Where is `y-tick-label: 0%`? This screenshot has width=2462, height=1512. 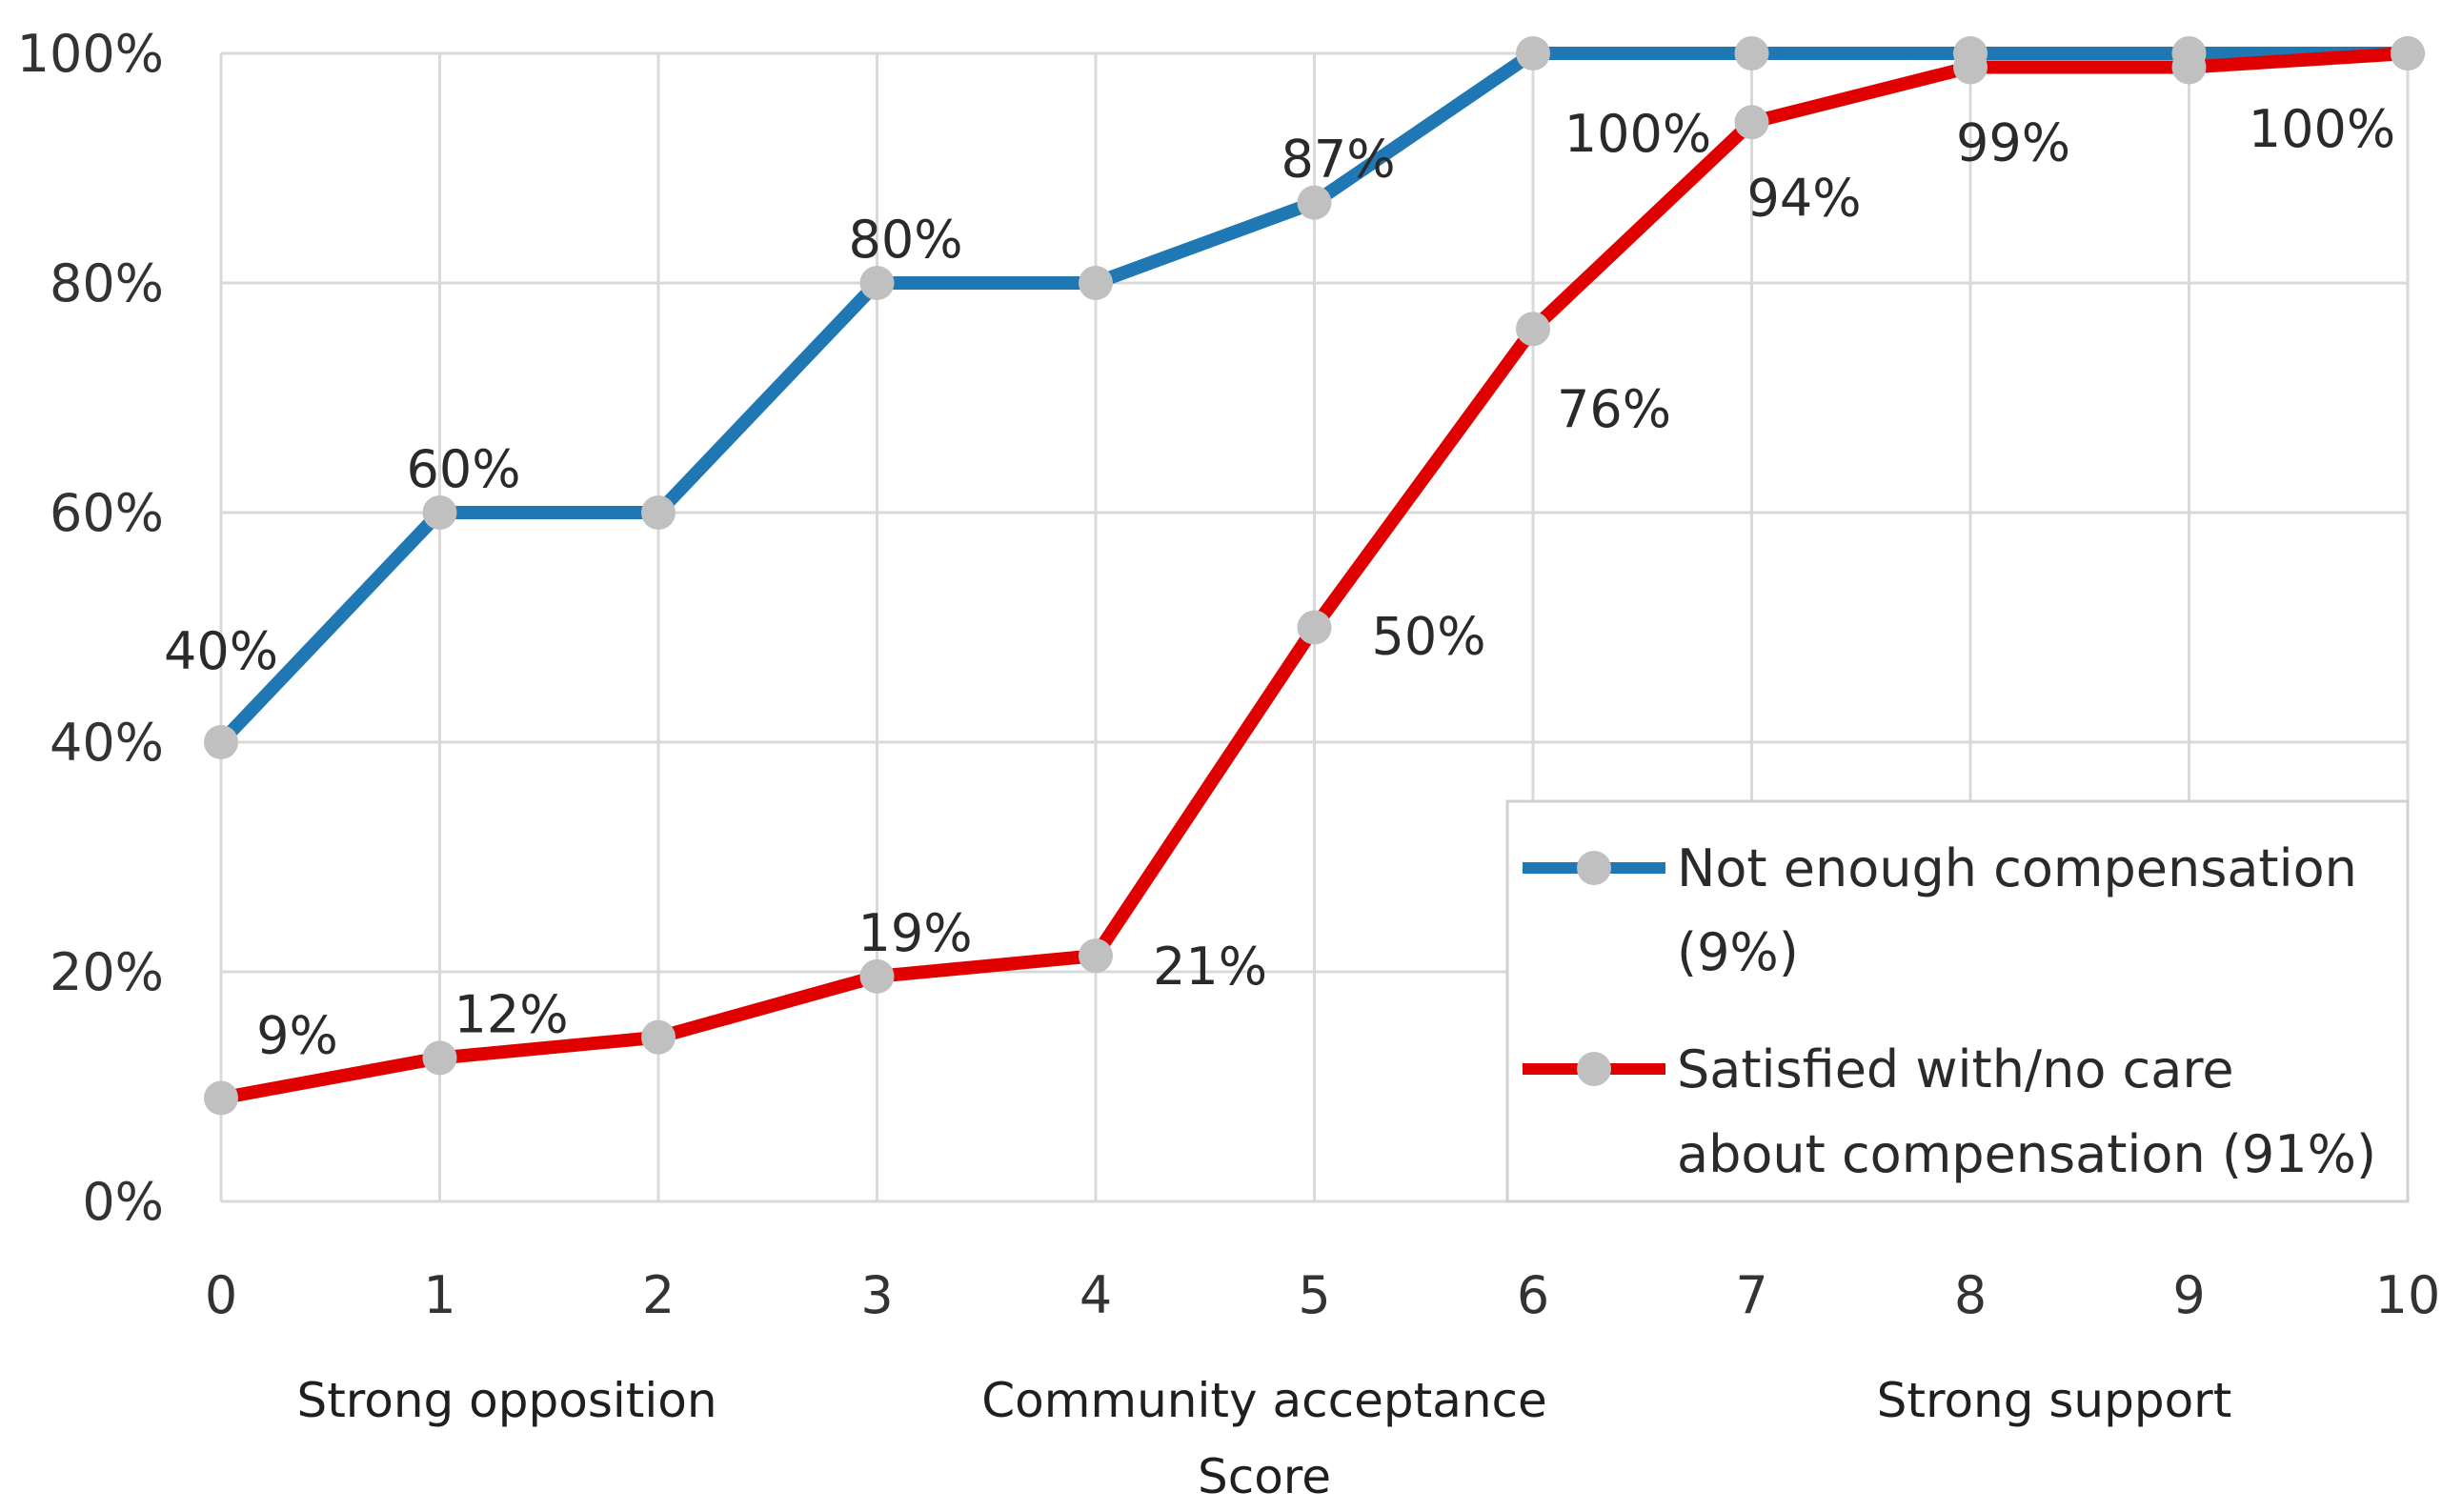
y-tick-label: 0% is located at coordinates (123, 1202).